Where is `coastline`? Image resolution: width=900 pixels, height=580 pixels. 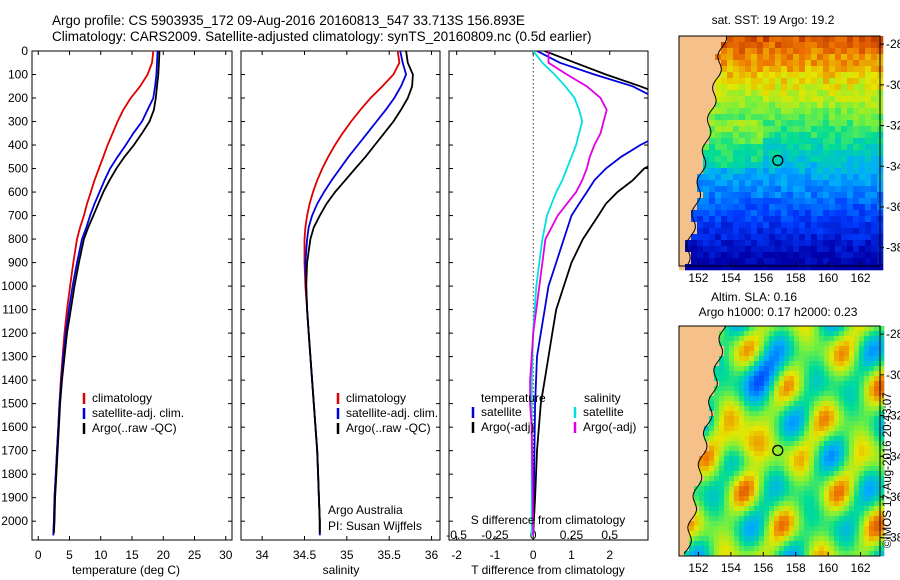 coastline is located at coordinates (707, 150).